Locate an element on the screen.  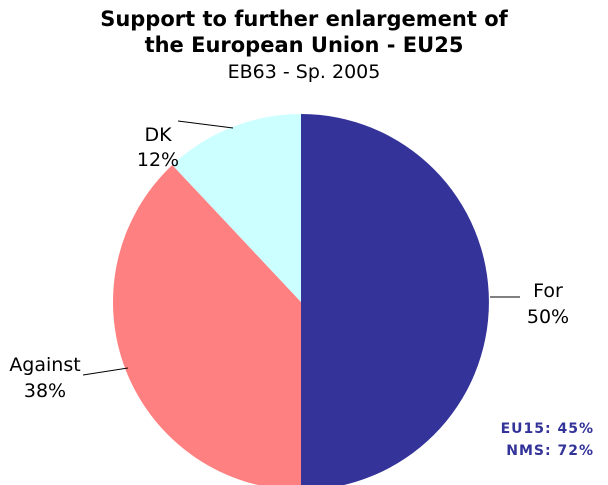
slice-label-dk: DK is located at coordinates (158, 135).